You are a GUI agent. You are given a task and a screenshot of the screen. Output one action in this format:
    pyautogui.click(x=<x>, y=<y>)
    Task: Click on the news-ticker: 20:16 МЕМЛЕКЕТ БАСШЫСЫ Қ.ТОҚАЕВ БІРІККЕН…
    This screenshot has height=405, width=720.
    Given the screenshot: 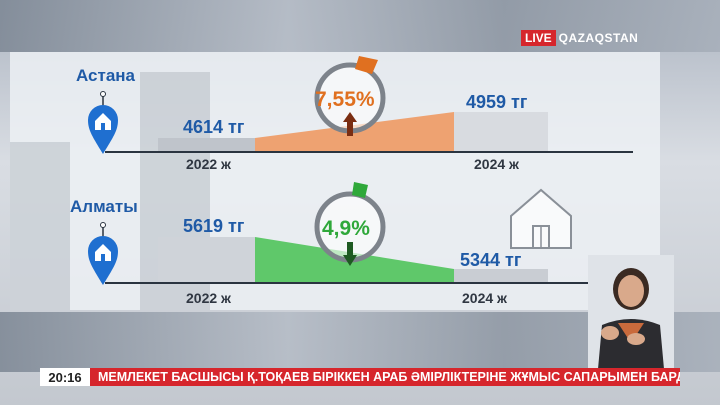 What is the action you would take?
    pyautogui.click(x=360, y=377)
    